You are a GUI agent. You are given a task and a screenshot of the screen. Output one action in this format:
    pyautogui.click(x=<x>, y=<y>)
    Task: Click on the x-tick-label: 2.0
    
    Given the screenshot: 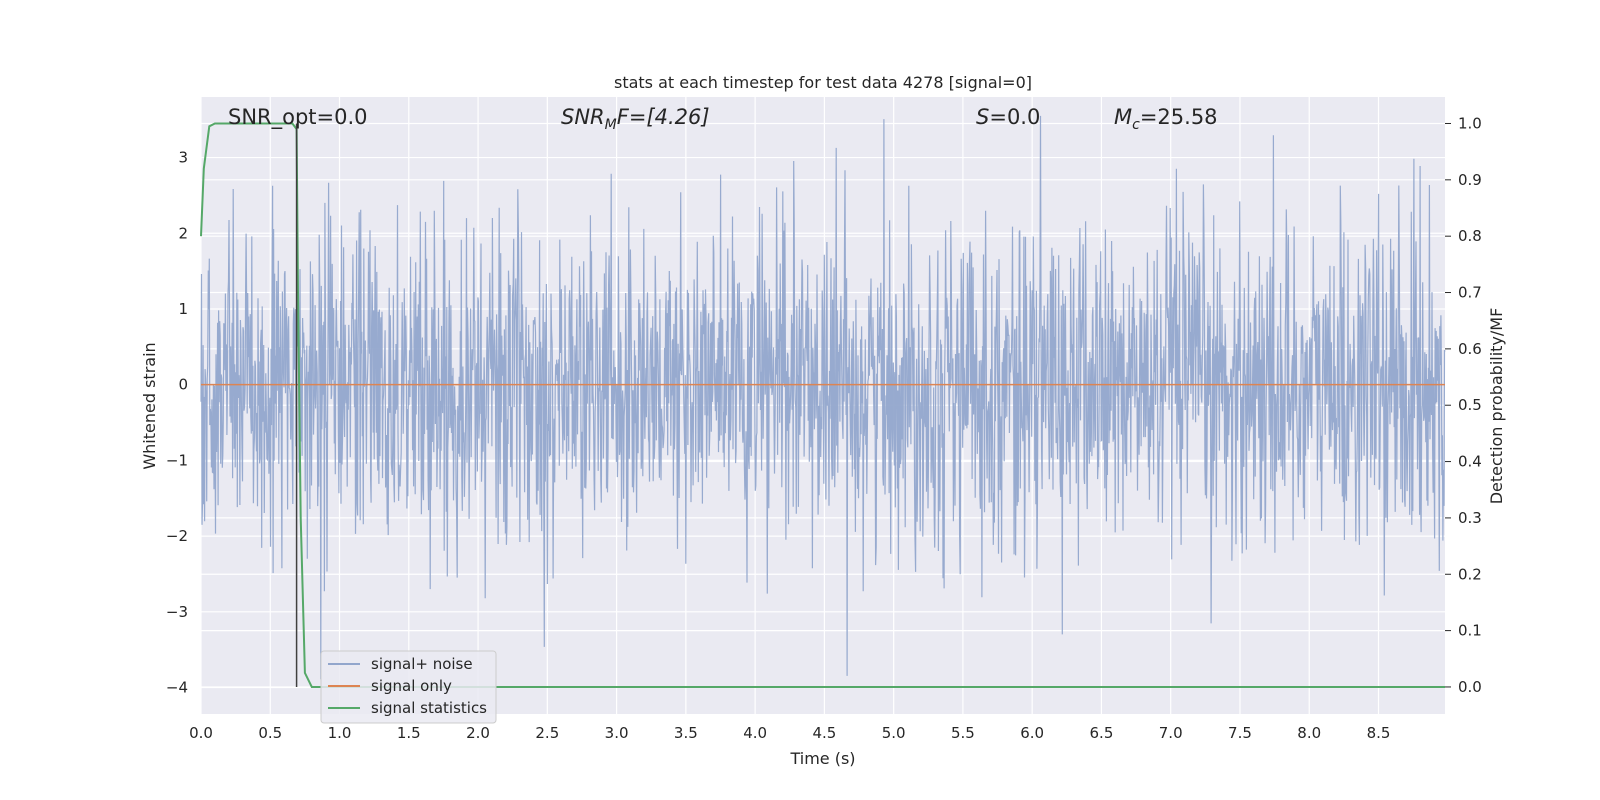 What is the action you would take?
    pyautogui.click(x=478, y=733)
    